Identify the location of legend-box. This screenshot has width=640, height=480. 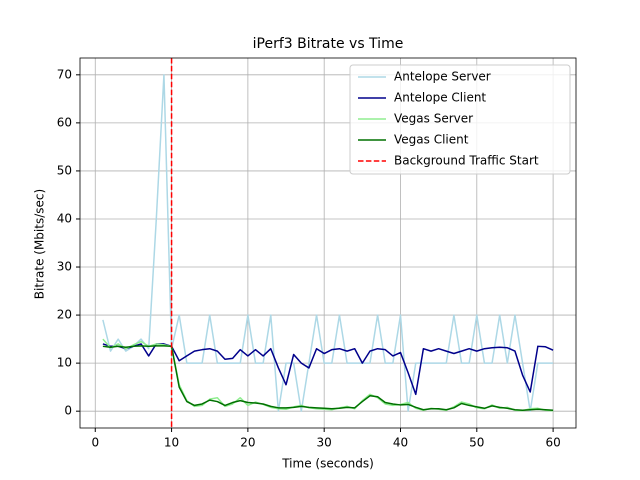
(460, 119).